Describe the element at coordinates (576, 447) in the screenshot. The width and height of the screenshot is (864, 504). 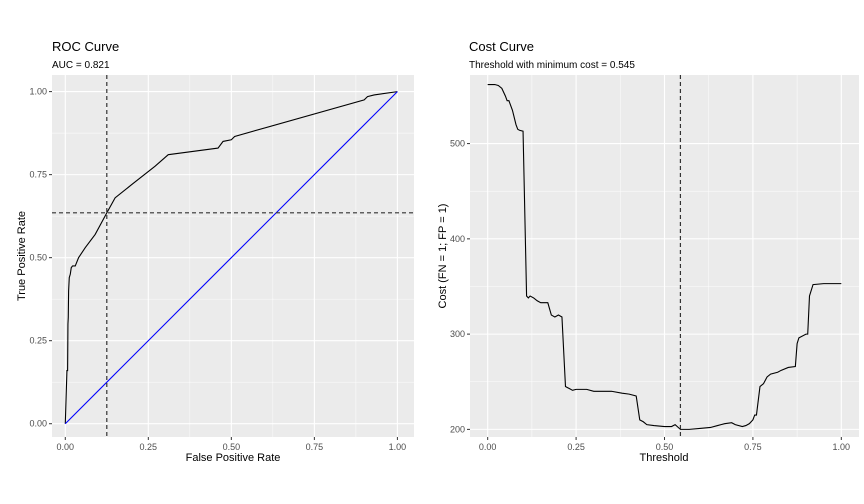
I see `cost-x-tick-label: 0.25` at that location.